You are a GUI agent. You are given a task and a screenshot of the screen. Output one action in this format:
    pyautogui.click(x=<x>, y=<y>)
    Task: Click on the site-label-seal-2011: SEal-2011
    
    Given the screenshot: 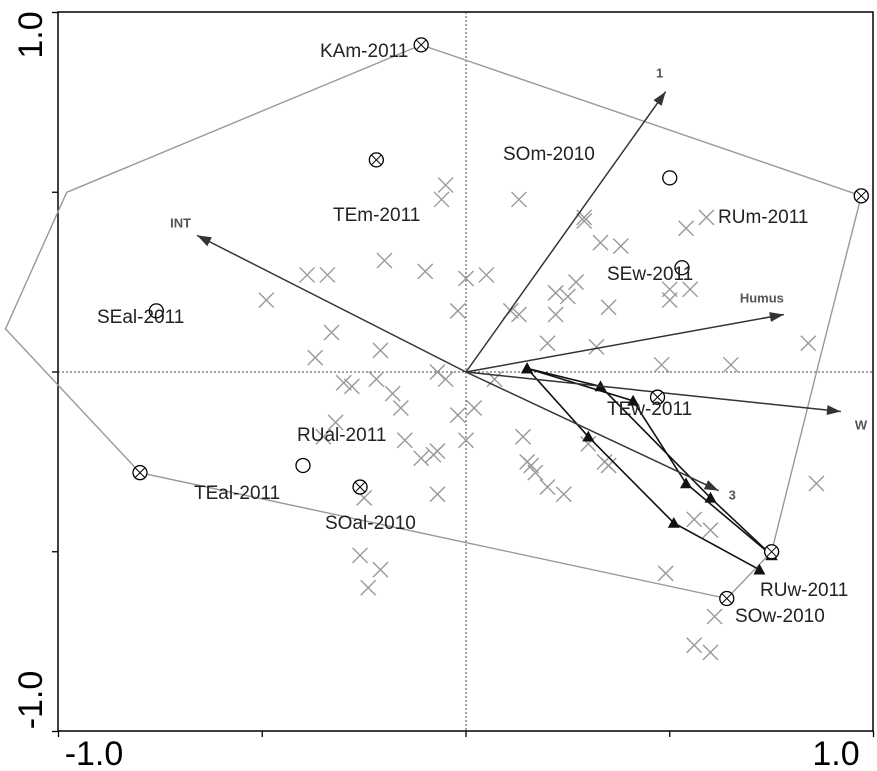 What is the action you would take?
    pyautogui.click(x=140, y=317)
    